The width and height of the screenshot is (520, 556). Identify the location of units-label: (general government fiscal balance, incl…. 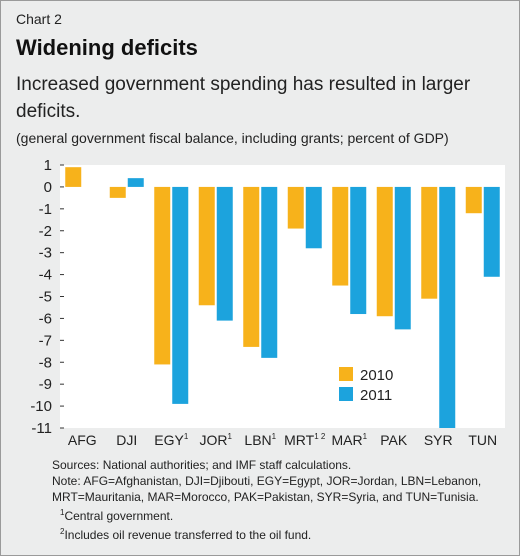
(232, 138).